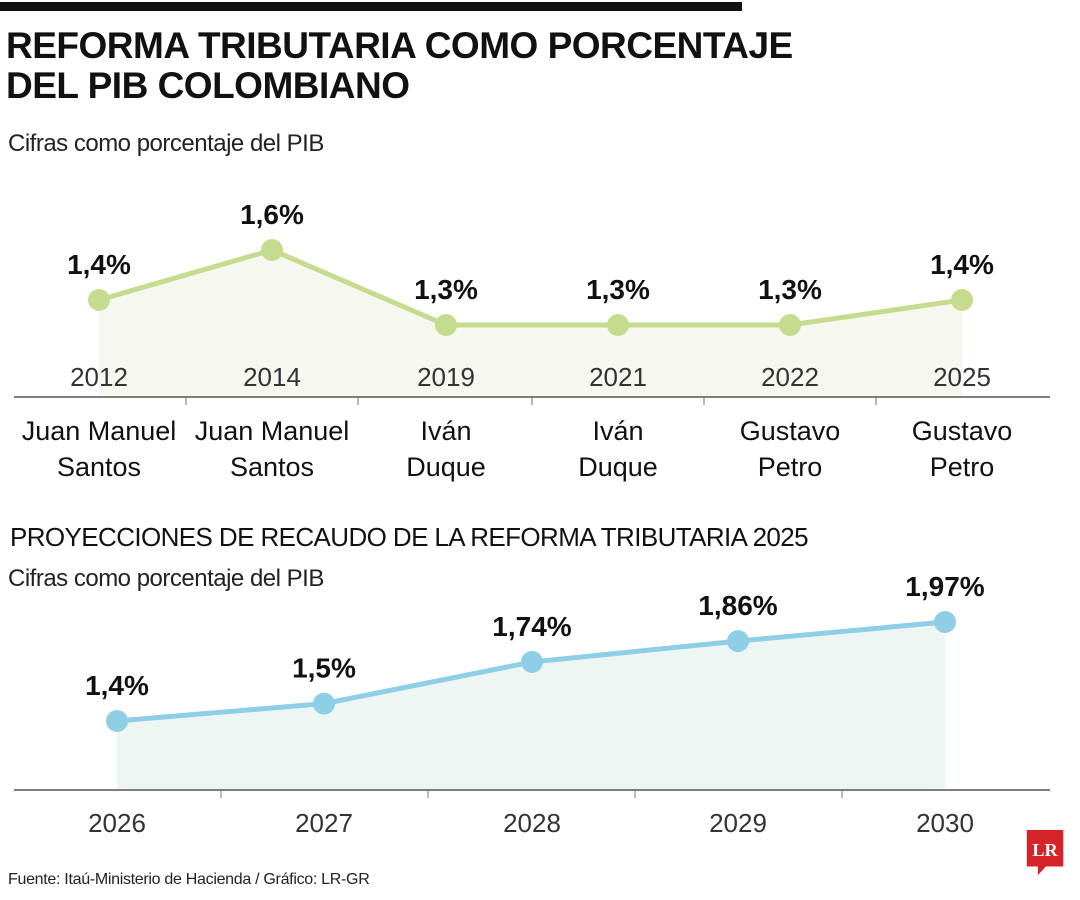  Describe the element at coordinates (531, 626) in the screenshot. I see `chart2-data-label: 1,74%` at that location.